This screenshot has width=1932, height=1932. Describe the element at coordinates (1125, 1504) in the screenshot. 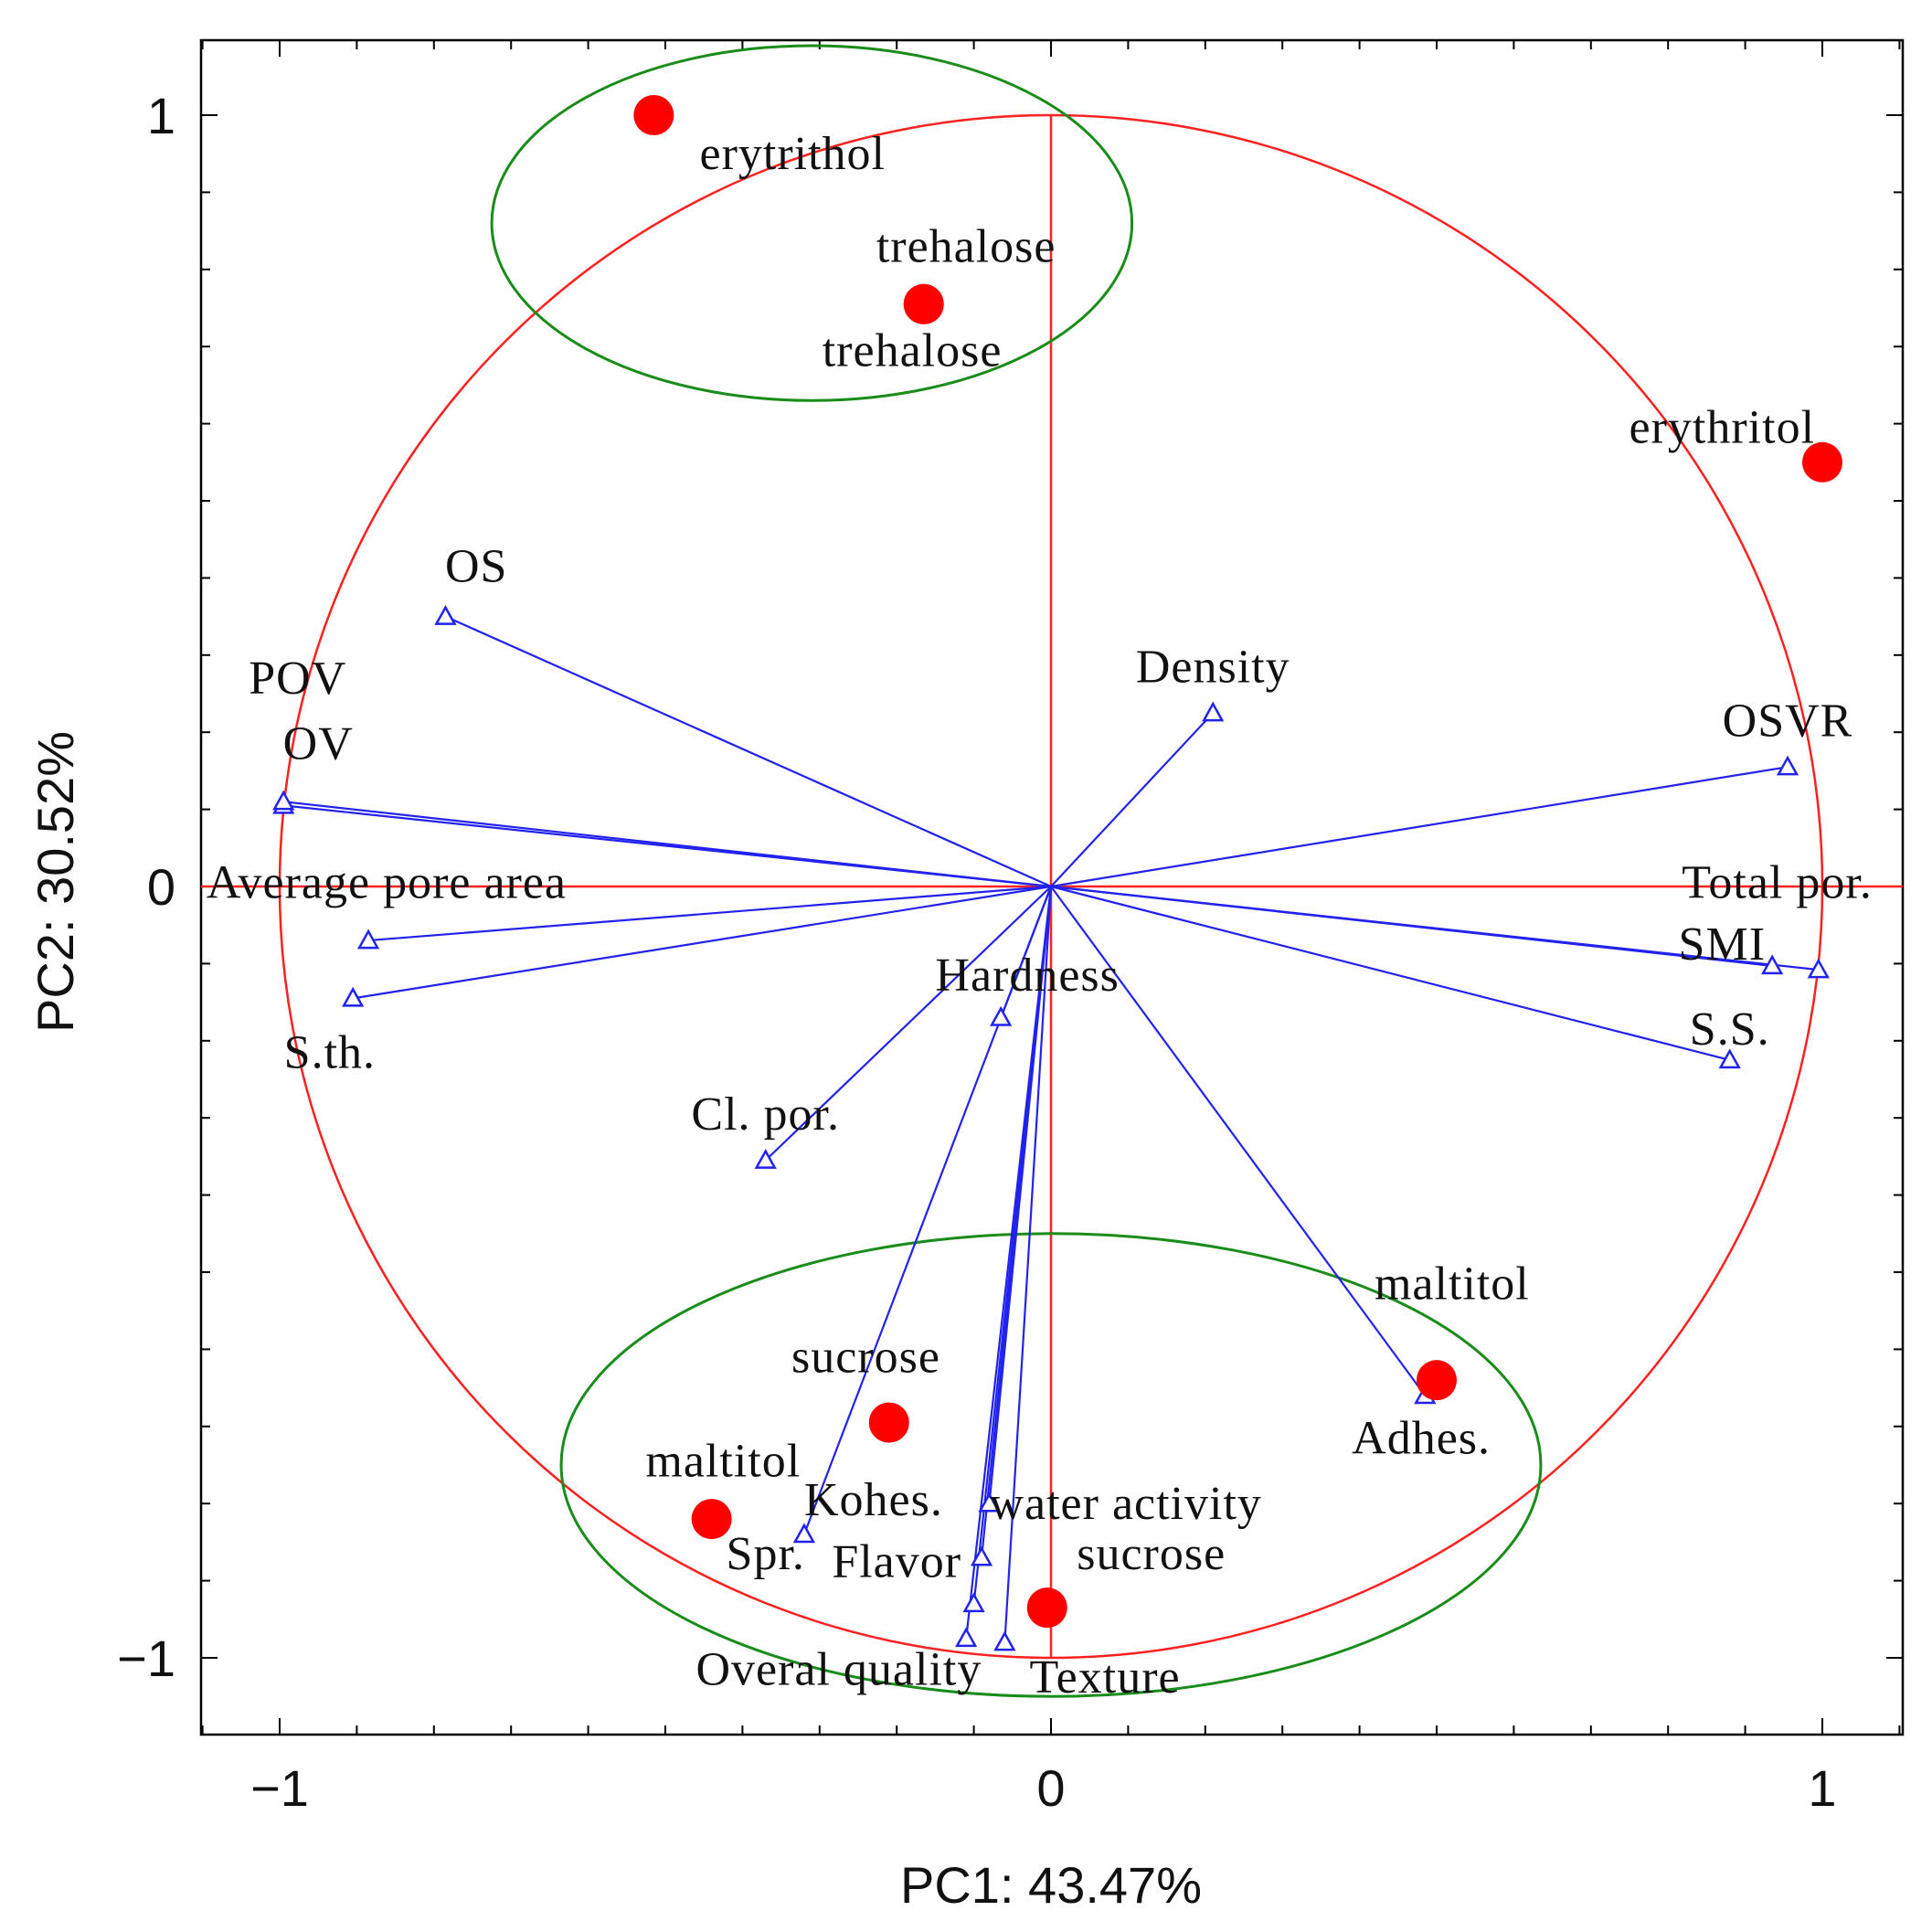

I see `variable-label: water activity` at that location.